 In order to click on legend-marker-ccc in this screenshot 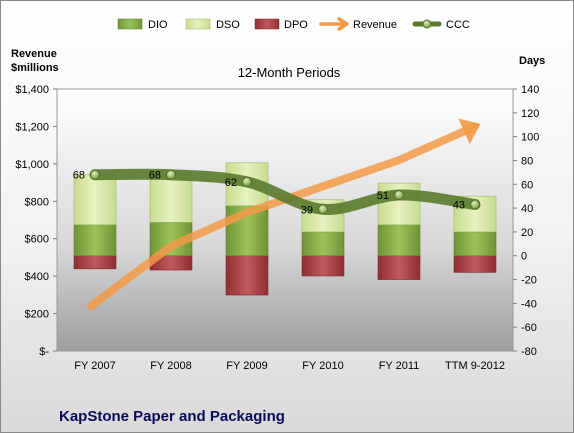, I will do `click(427, 24)`.